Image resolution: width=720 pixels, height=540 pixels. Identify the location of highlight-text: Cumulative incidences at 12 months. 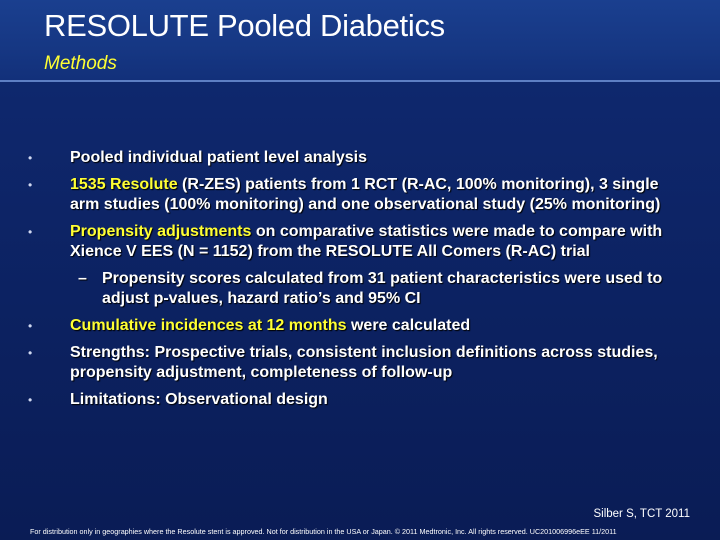
(208, 325).